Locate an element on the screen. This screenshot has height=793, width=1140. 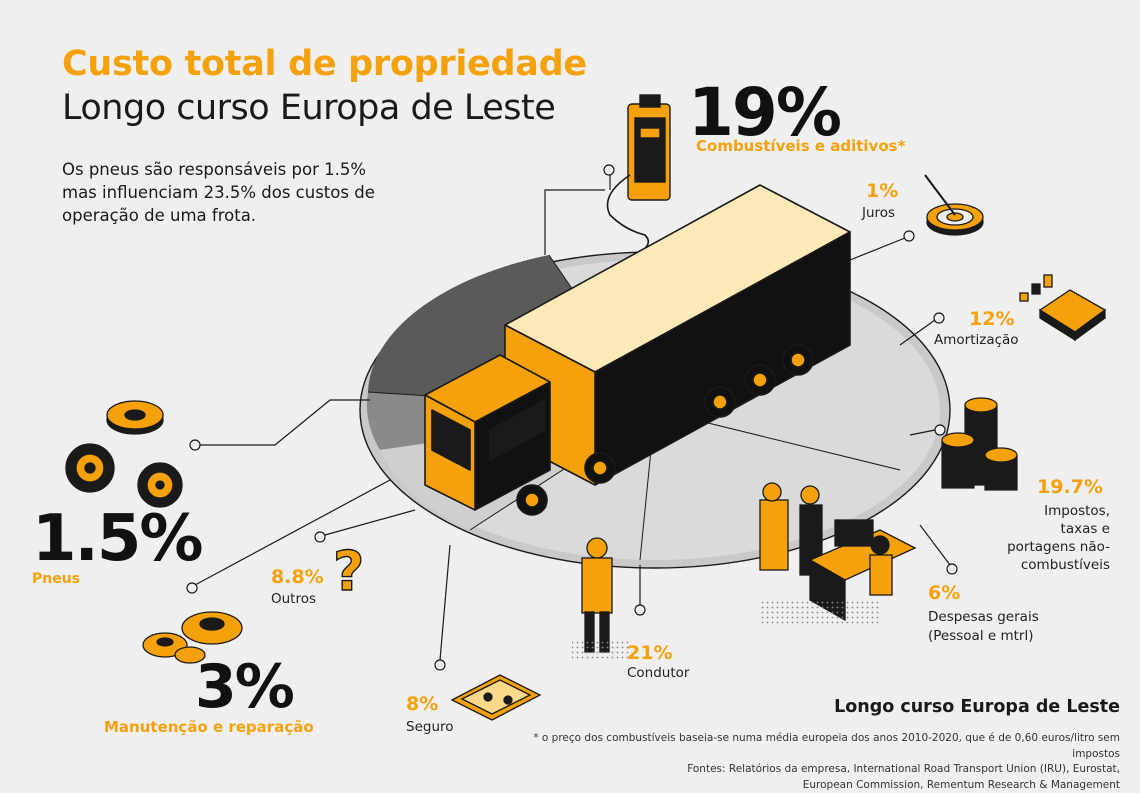
footer-title: Longo curso Europa de Leste is located at coordinates (977, 707).